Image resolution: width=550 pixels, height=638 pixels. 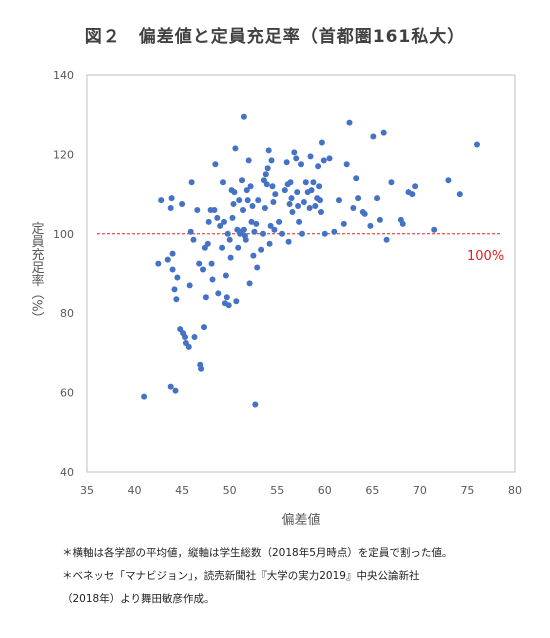 I want to click on y-tick-label: 140, so click(x=63, y=75).